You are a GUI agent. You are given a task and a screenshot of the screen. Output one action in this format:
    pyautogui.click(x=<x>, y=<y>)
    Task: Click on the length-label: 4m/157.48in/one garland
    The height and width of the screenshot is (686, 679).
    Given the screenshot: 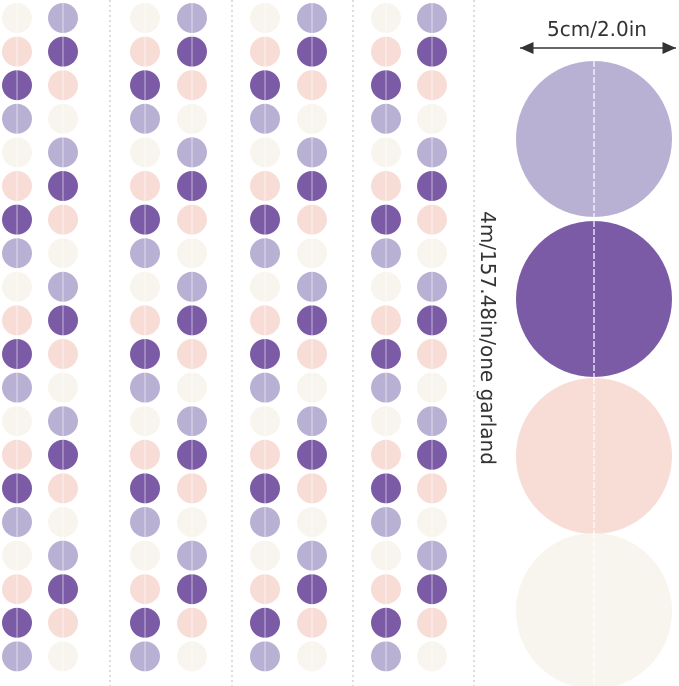 What is the action you would take?
    pyautogui.click(x=488, y=338)
    